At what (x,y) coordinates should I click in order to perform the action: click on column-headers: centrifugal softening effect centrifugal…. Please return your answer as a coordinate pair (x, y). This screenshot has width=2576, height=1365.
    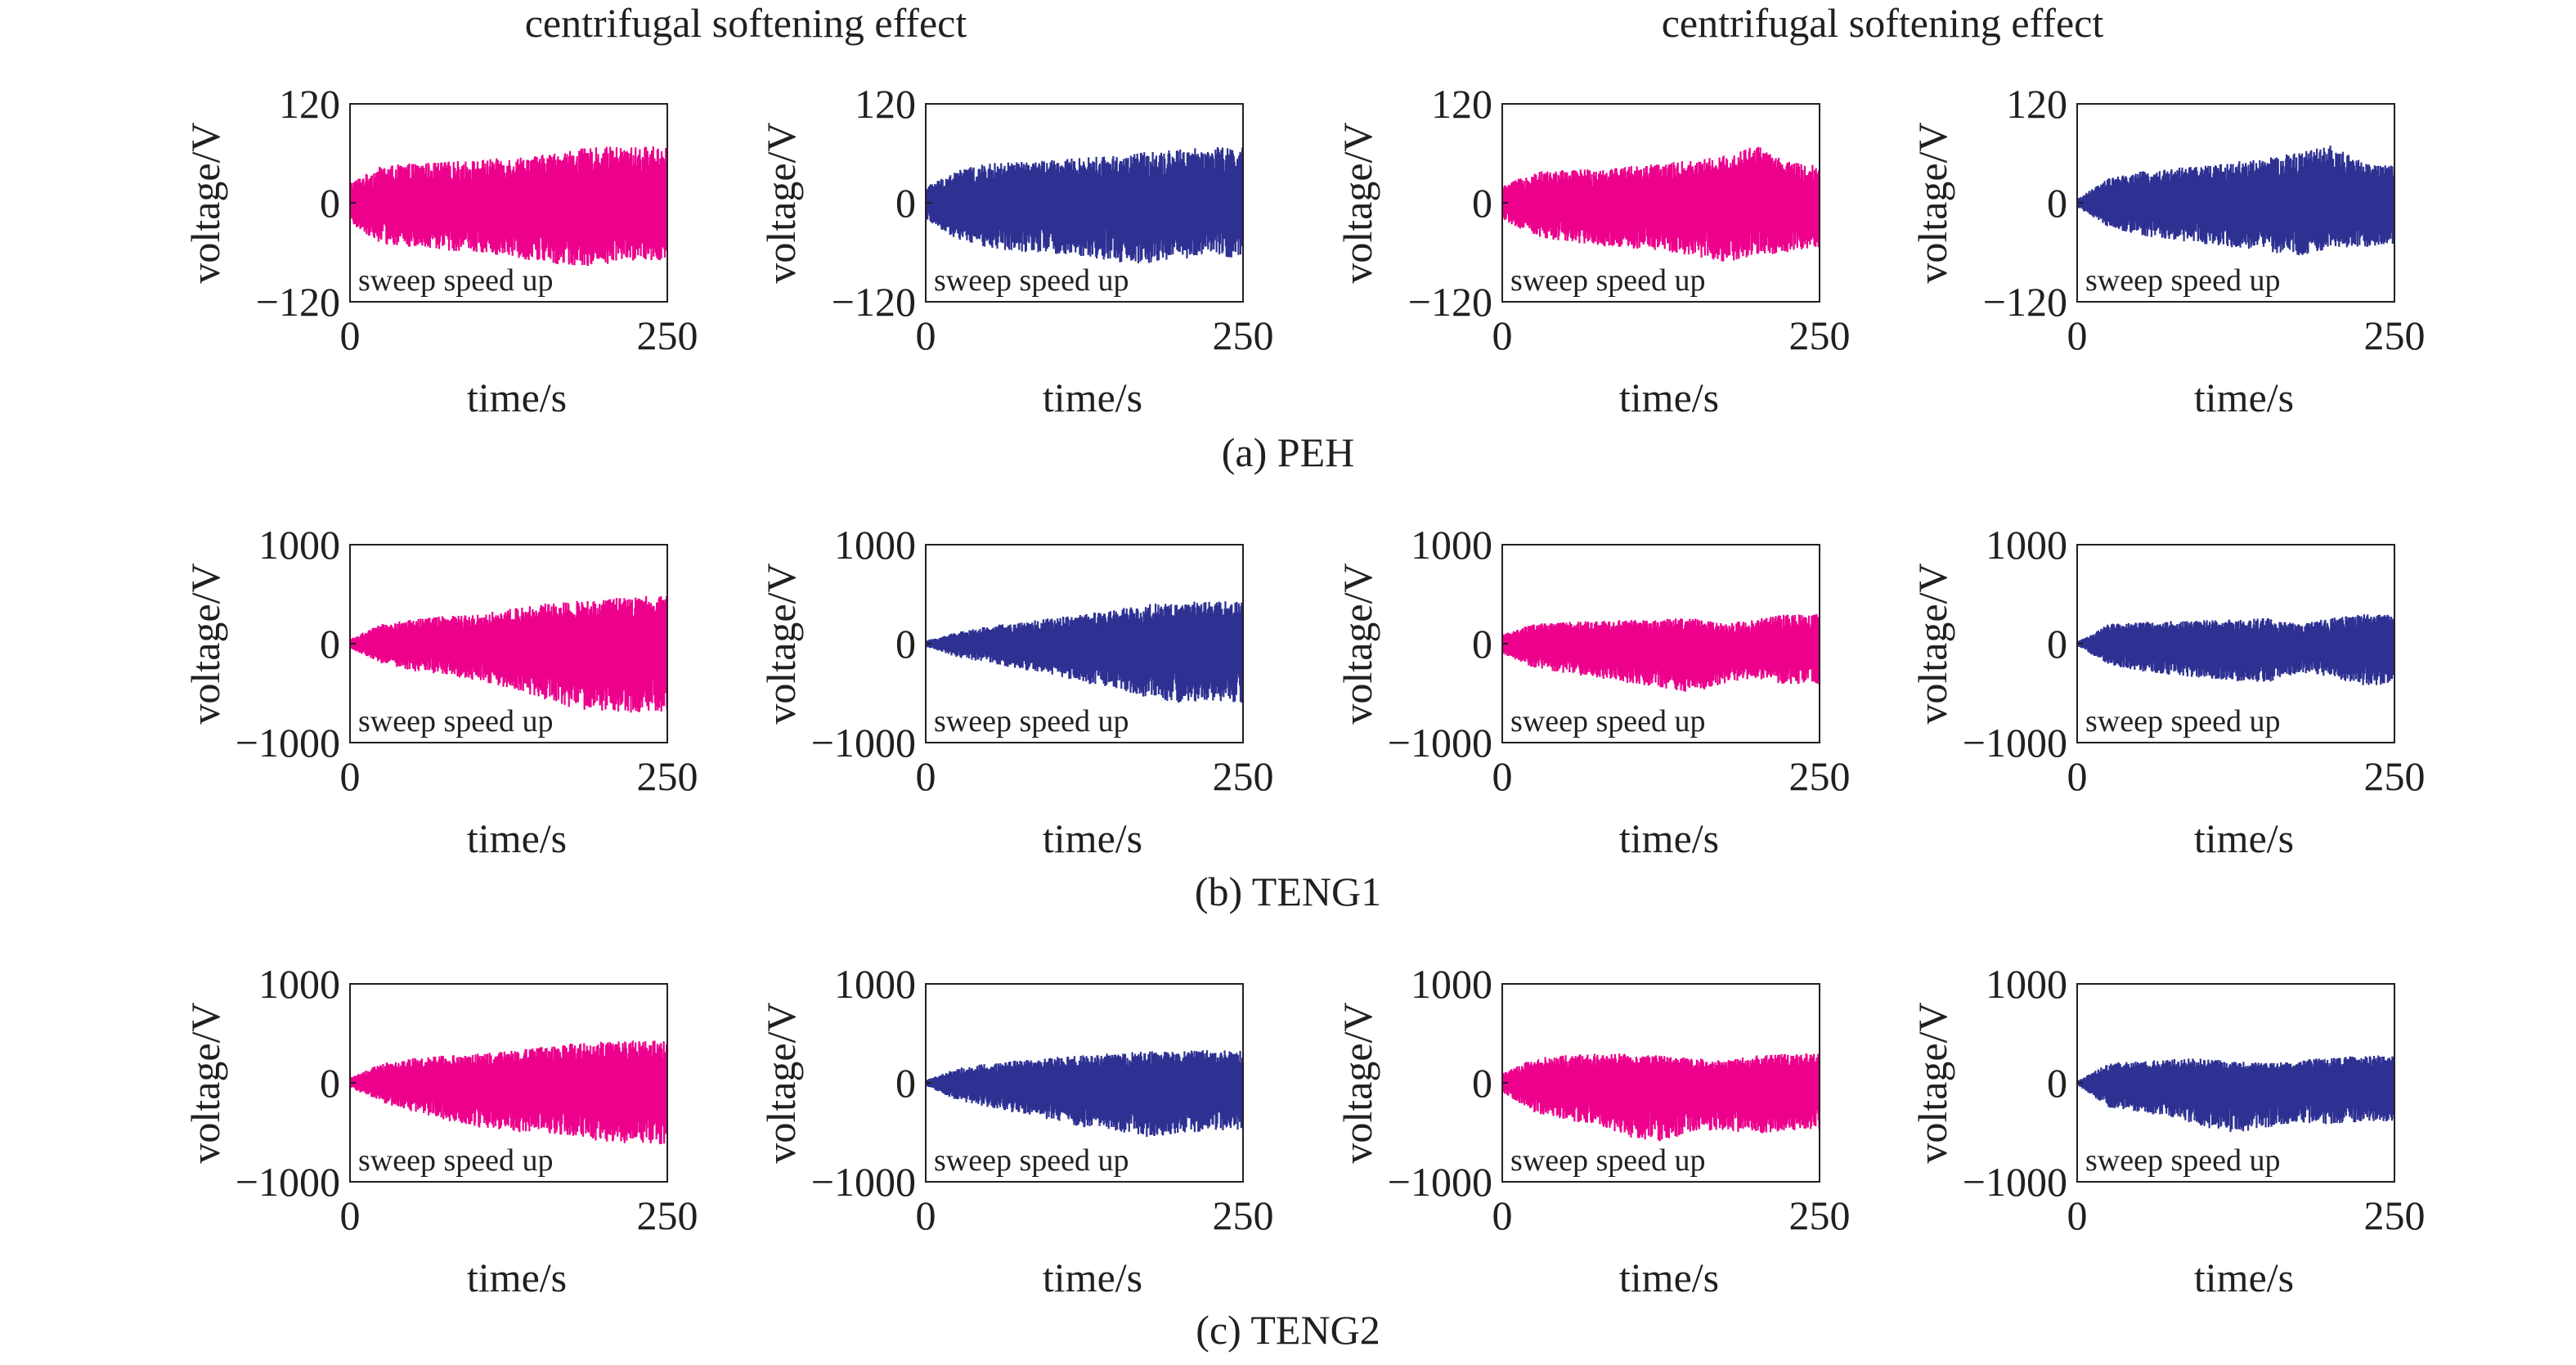
    Looking at the image, I should click on (1314, 23).